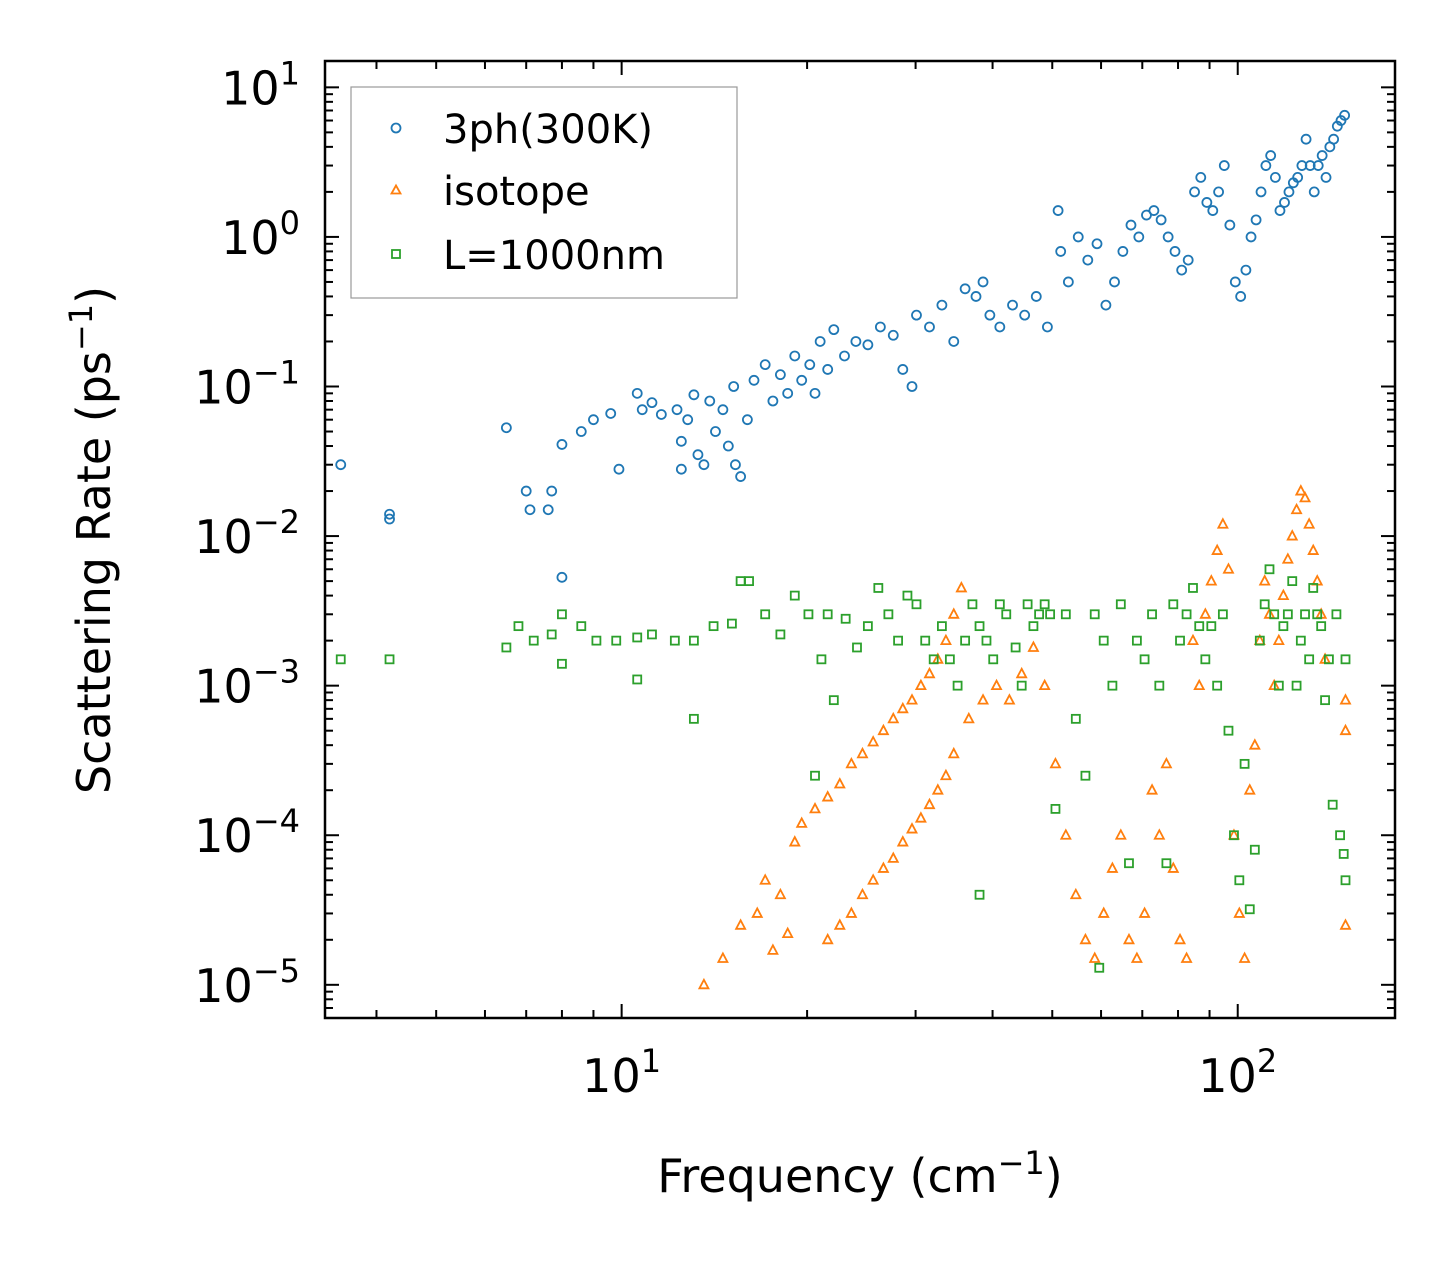  What do you see at coordinates (260, 234) in the screenshot?
I see `y-tick-label: 10⁰` at bounding box center [260, 234].